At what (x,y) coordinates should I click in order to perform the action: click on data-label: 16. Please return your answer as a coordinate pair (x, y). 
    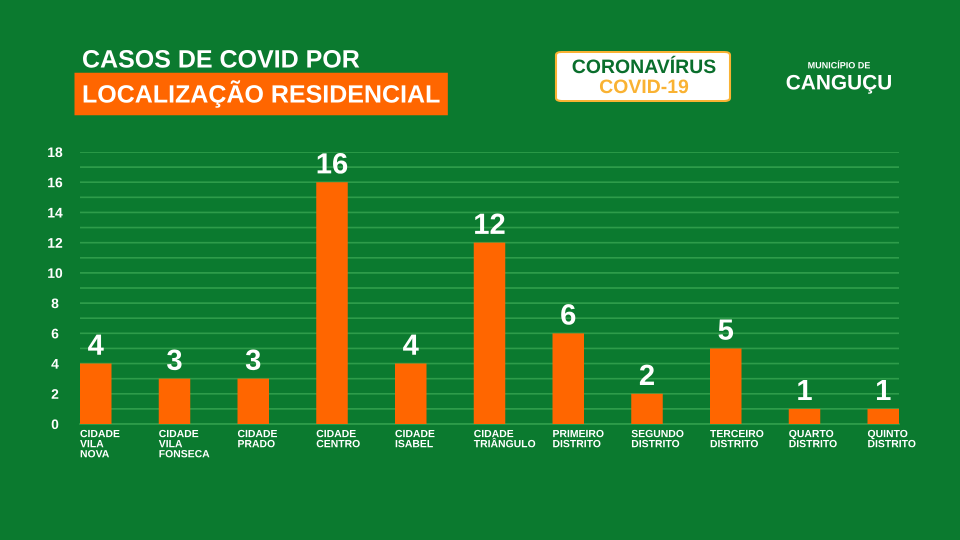
    Looking at the image, I should click on (333, 163).